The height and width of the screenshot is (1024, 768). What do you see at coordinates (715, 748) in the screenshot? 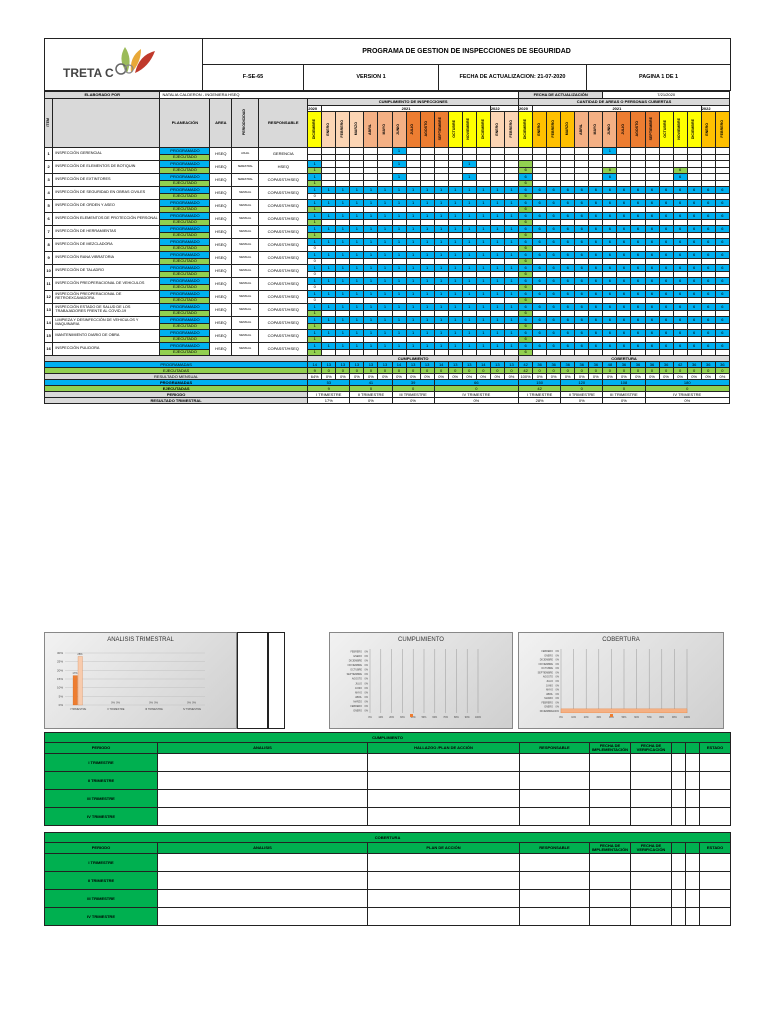
I see `action-column-header: ESTADO` at bounding box center [715, 748].